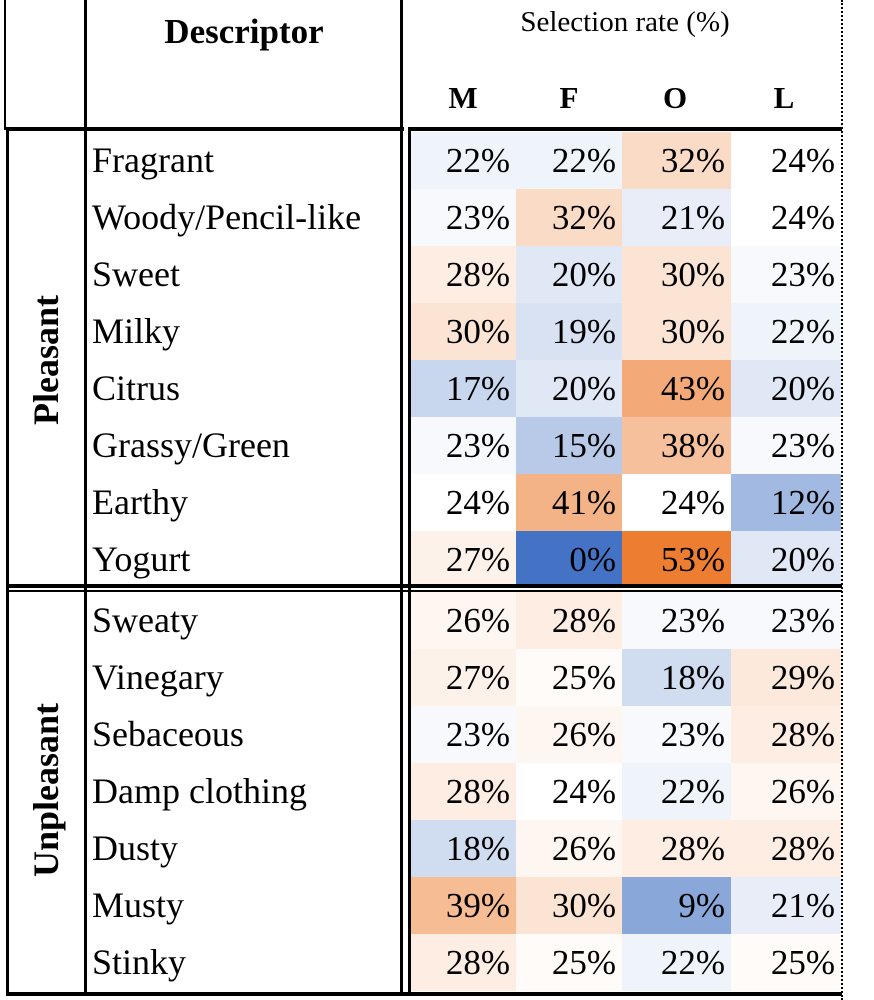  What do you see at coordinates (138, 905) in the screenshot?
I see `descriptor-musty: Musty` at bounding box center [138, 905].